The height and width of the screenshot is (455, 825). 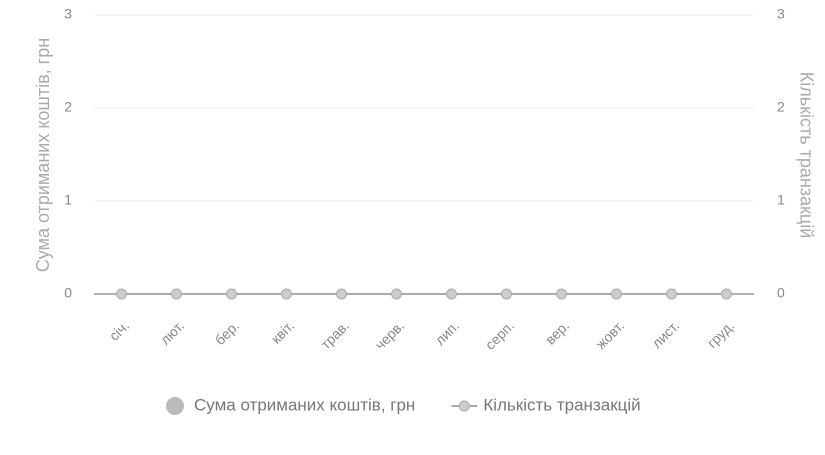 What do you see at coordinates (68, 293) in the screenshot?
I see `y-tick-label: 0` at bounding box center [68, 293].